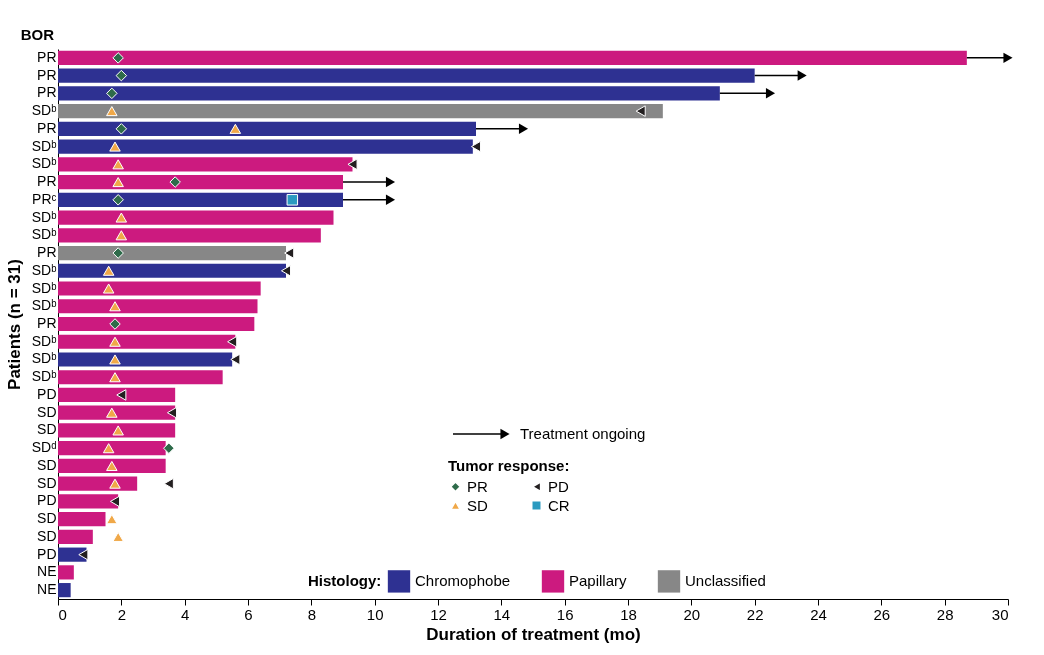  I want to click on x-tick-label: 12, so click(438, 614).